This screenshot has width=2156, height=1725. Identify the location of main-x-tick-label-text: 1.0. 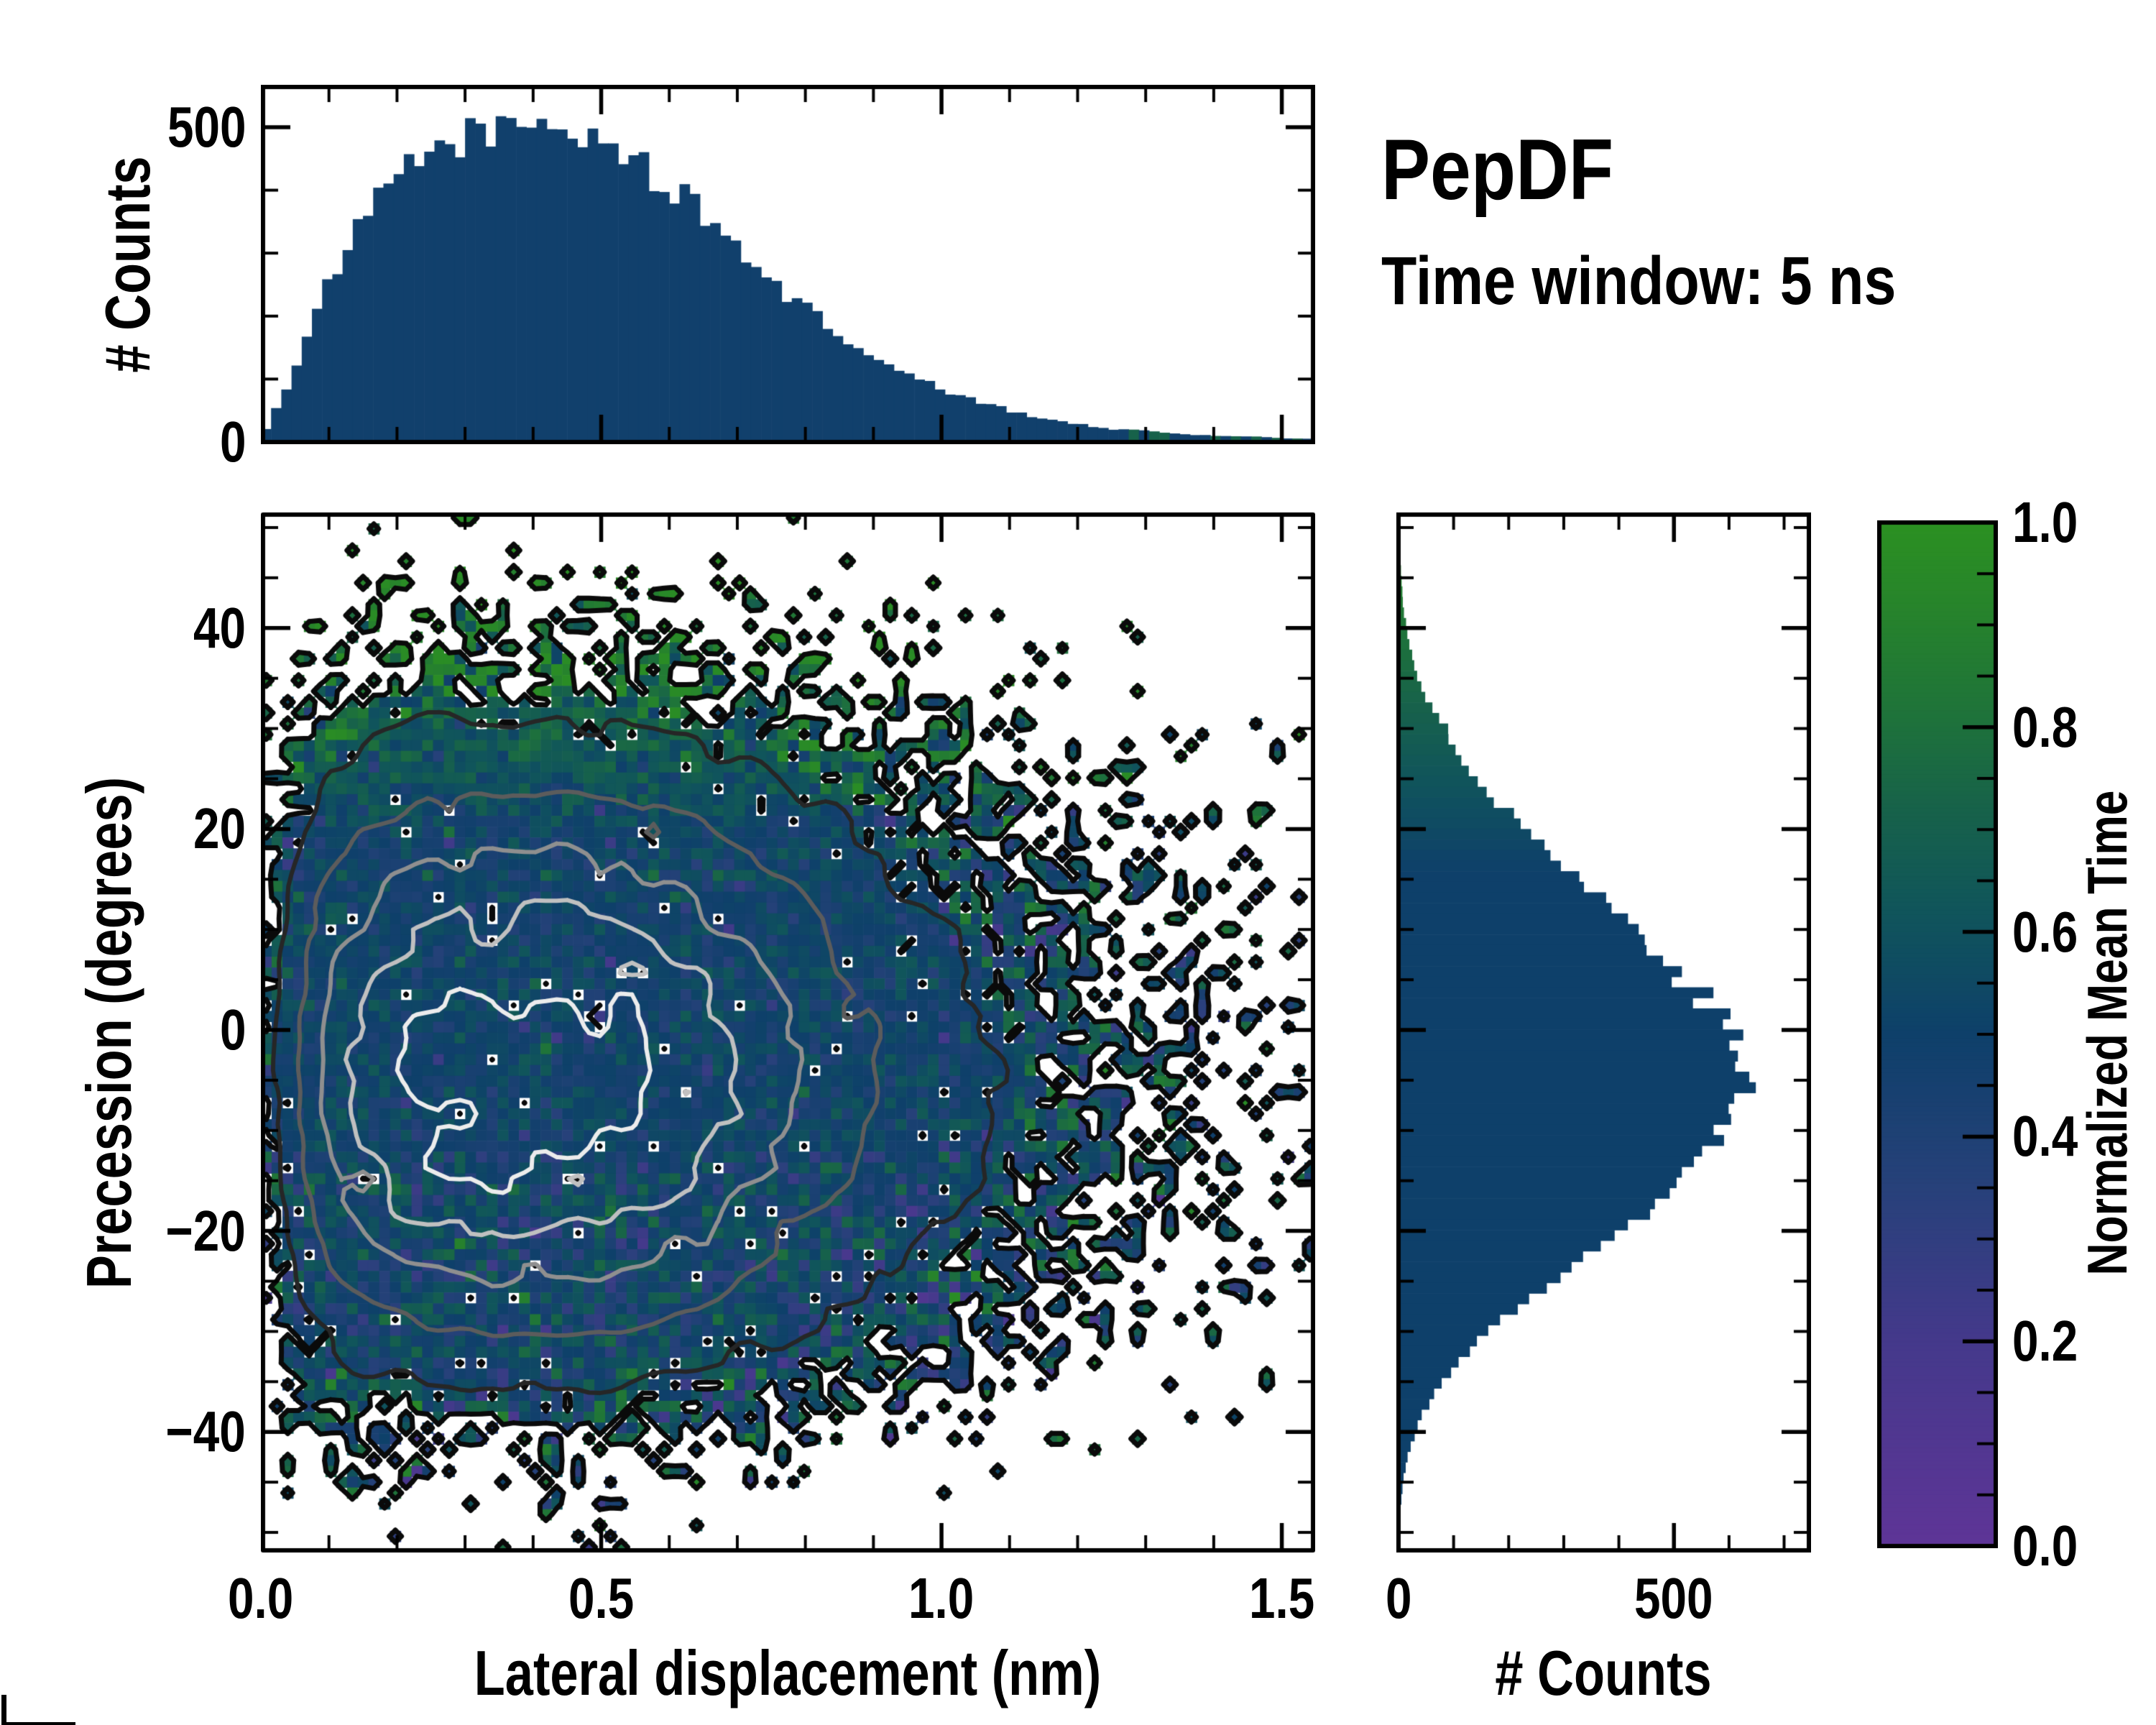
(941, 1598).